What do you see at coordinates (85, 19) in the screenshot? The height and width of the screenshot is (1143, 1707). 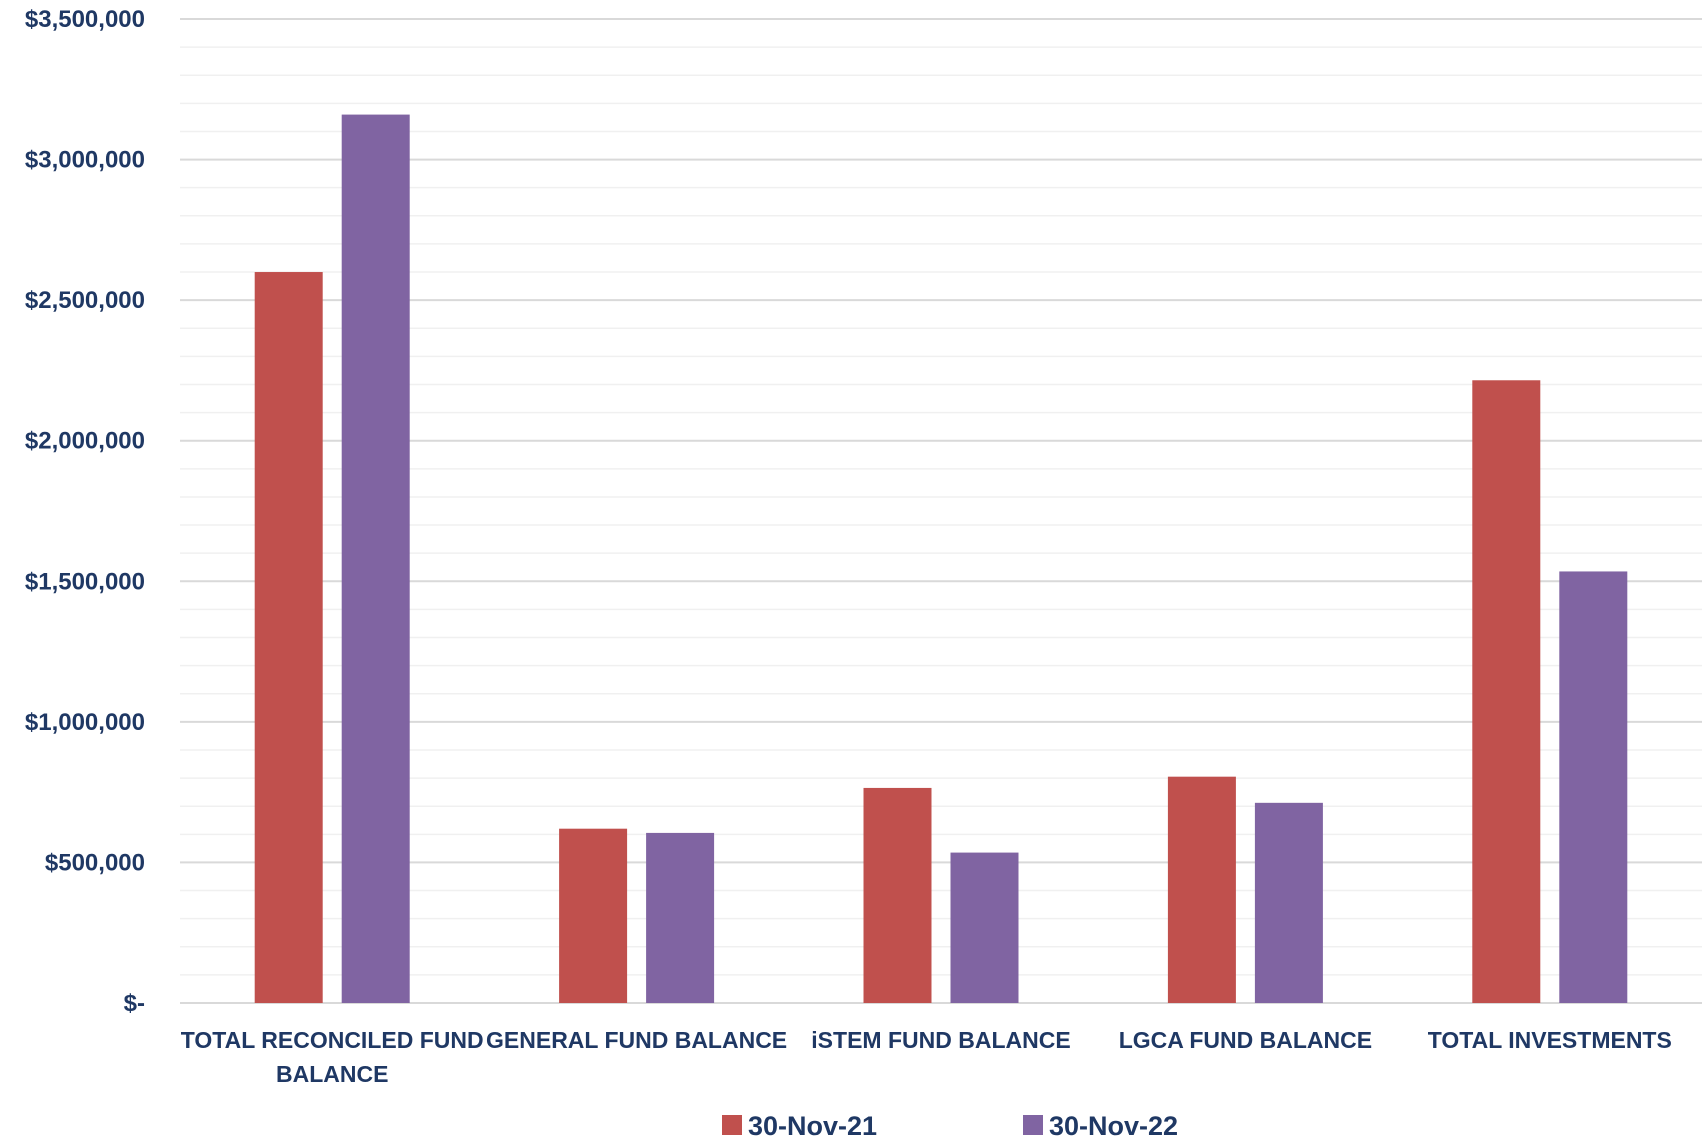 I see `y-tick-label: $3,500,000` at bounding box center [85, 19].